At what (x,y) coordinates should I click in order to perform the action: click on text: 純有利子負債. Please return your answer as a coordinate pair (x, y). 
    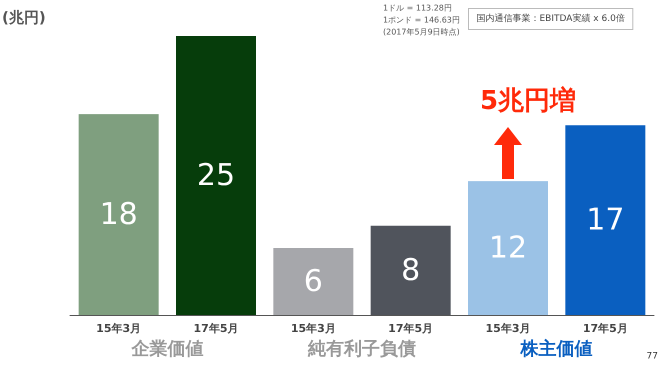
    Looking at the image, I should click on (361, 349).